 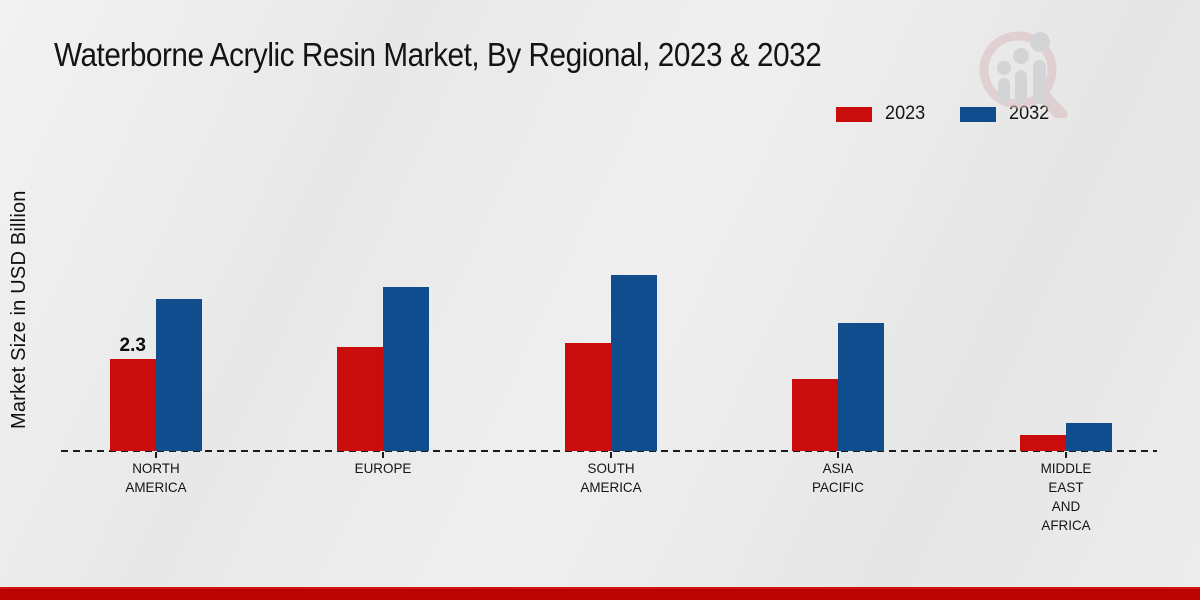 I want to click on x-axis-label-south-america: SOUTH AMERICA, so click(x=611, y=477).